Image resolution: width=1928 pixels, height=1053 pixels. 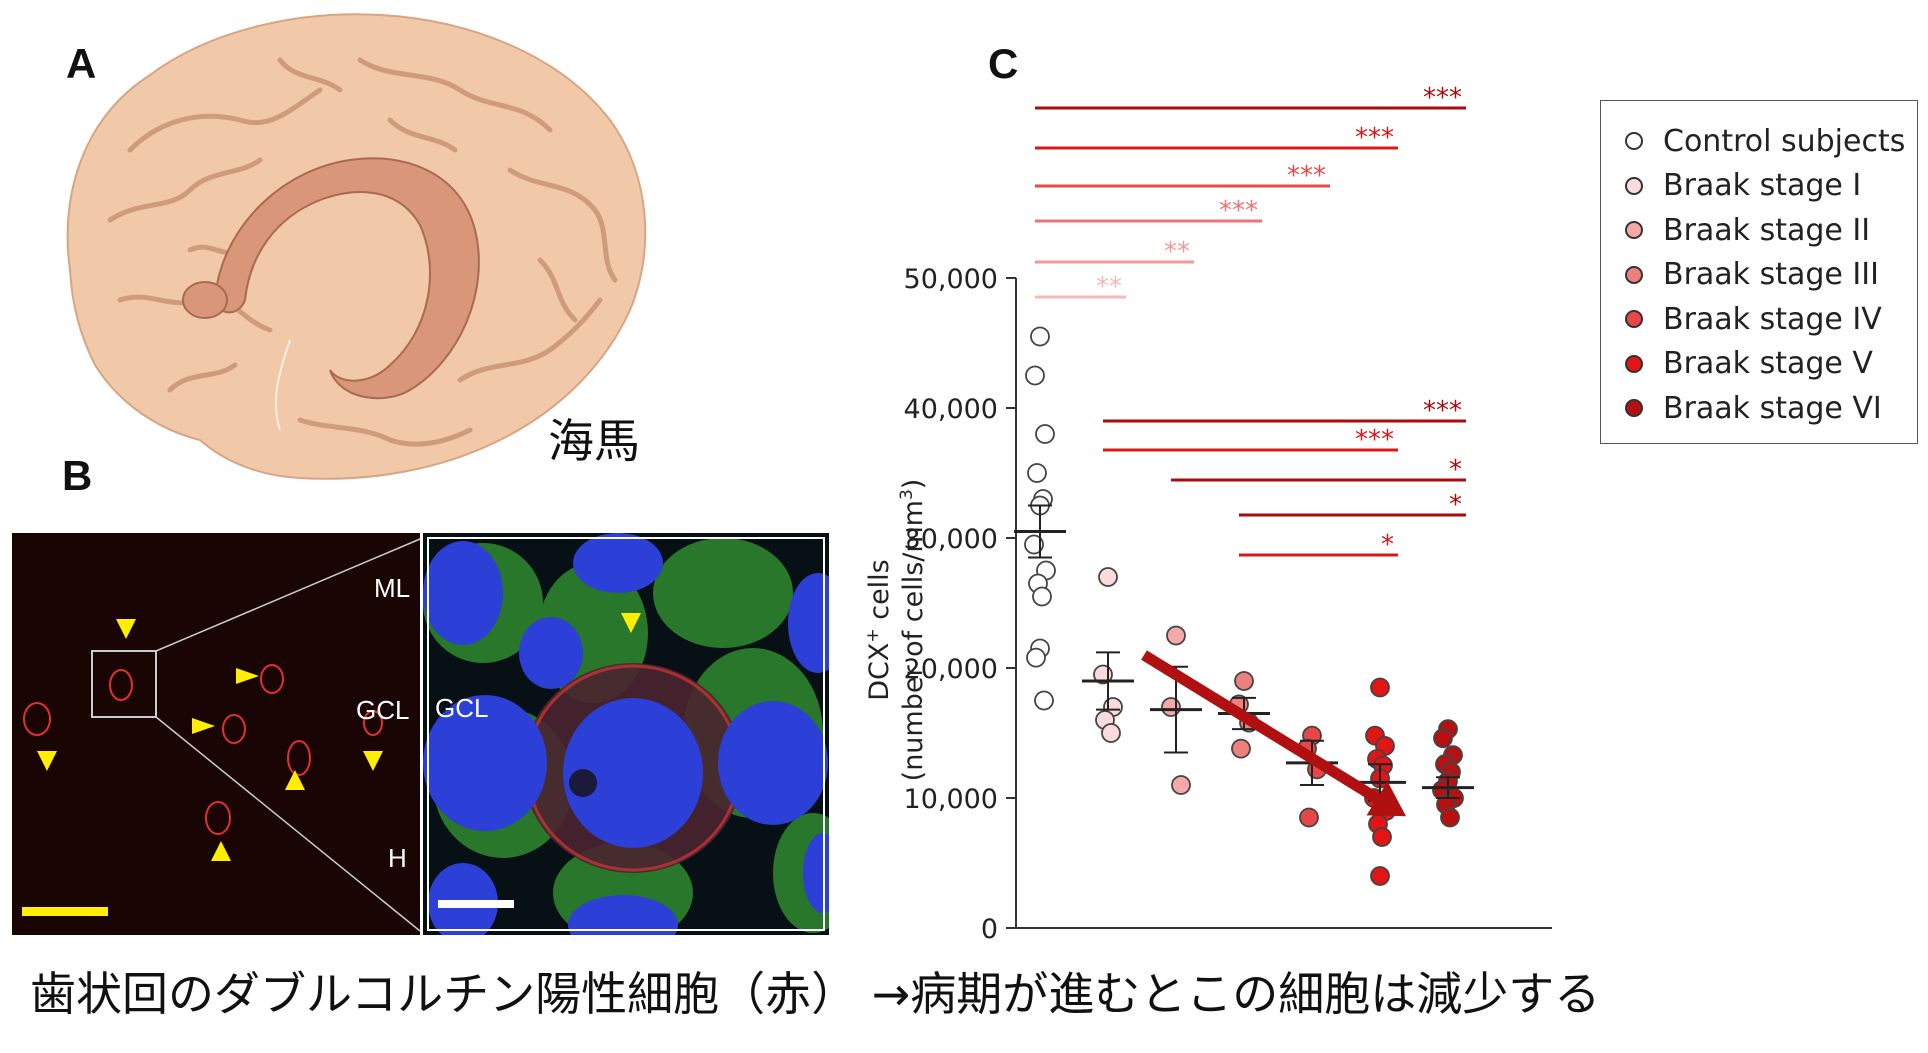 What do you see at coordinates (1767, 230) in the screenshot?
I see `legend-label: Braak stage II` at bounding box center [1767, 230].